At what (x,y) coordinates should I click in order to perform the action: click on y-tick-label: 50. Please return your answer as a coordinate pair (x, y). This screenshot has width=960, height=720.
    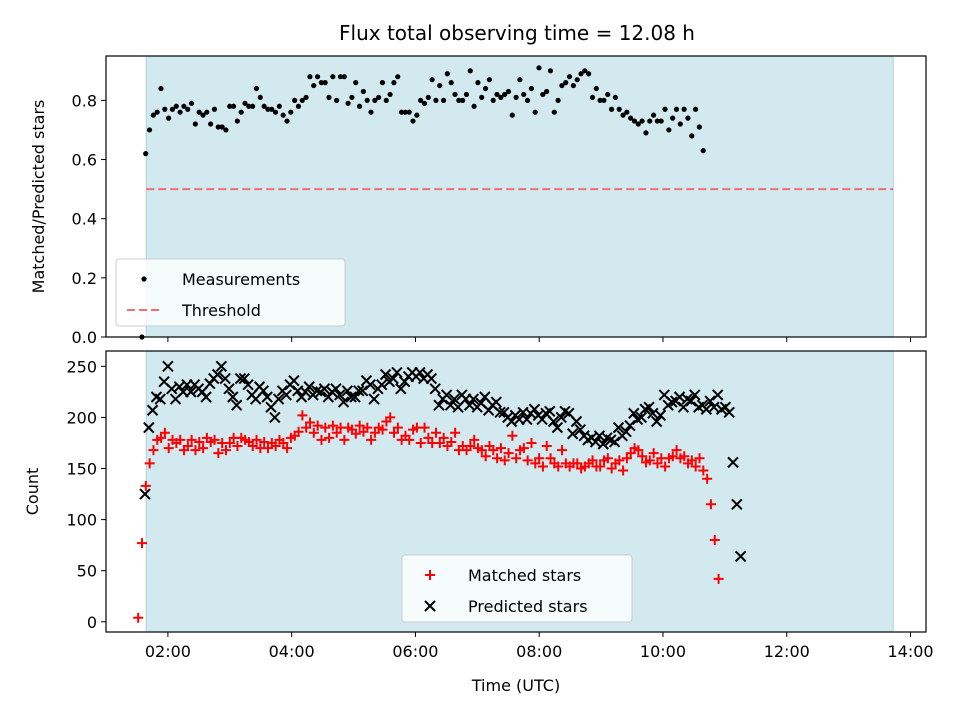
    Looking at the image, I should click on (87, 571).